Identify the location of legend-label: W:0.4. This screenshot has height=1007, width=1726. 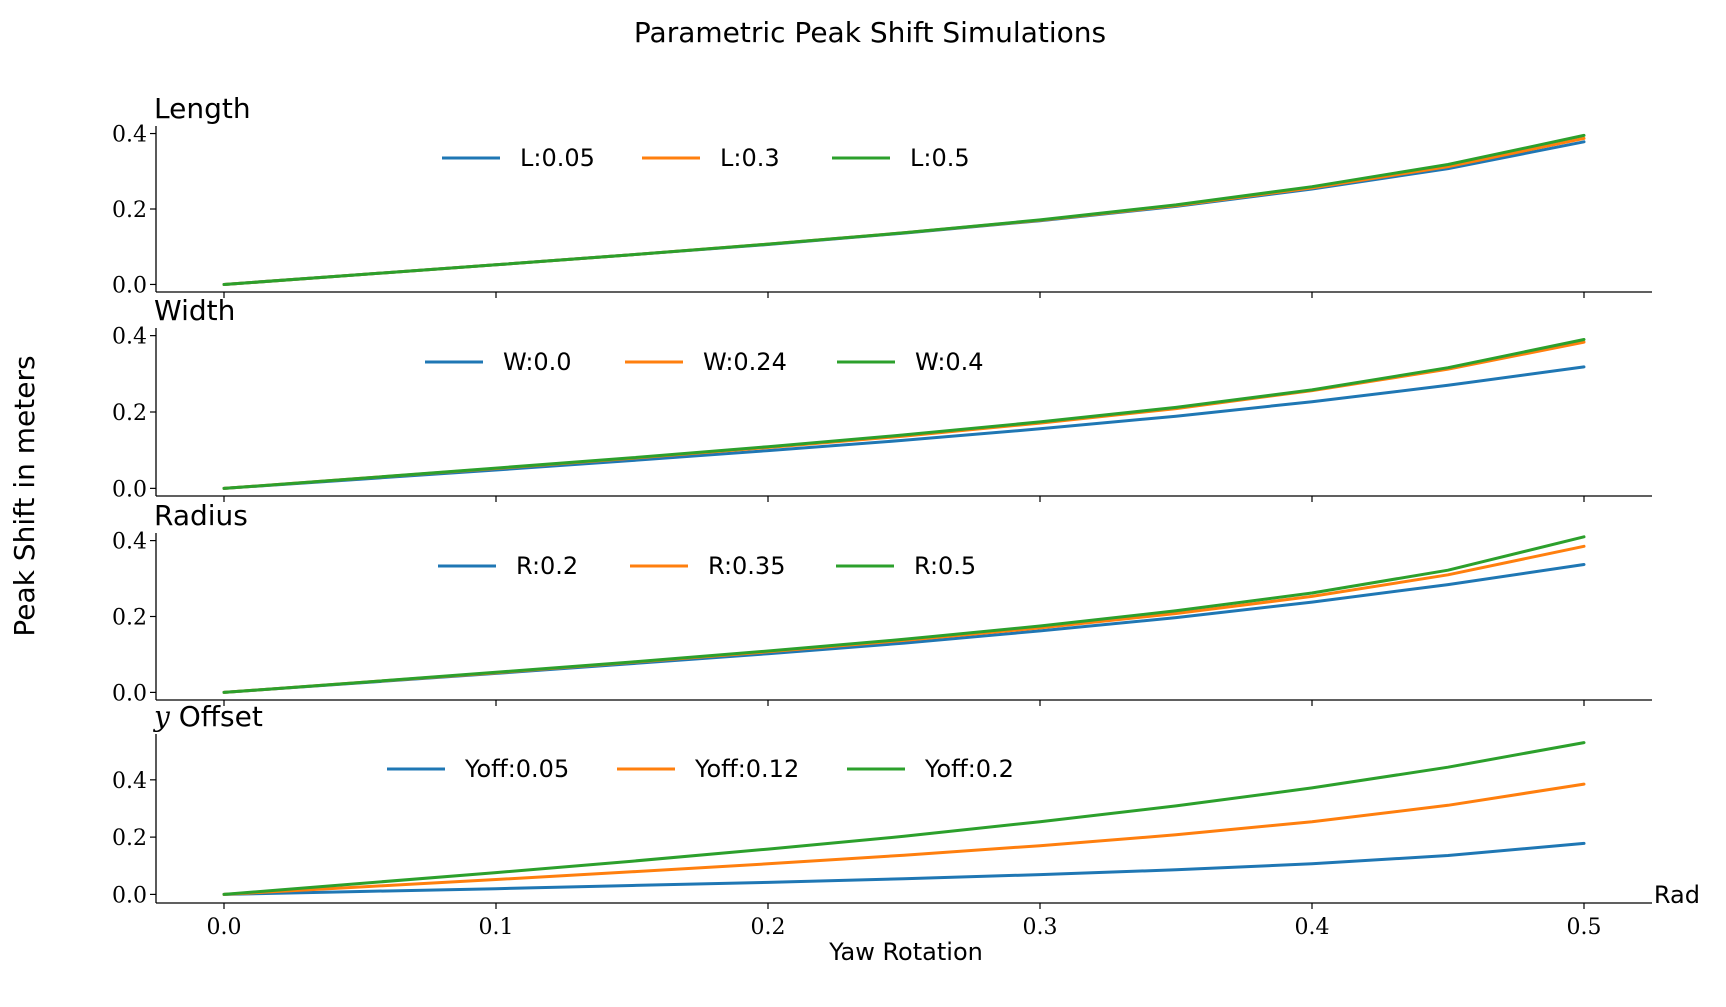
(949, 362).